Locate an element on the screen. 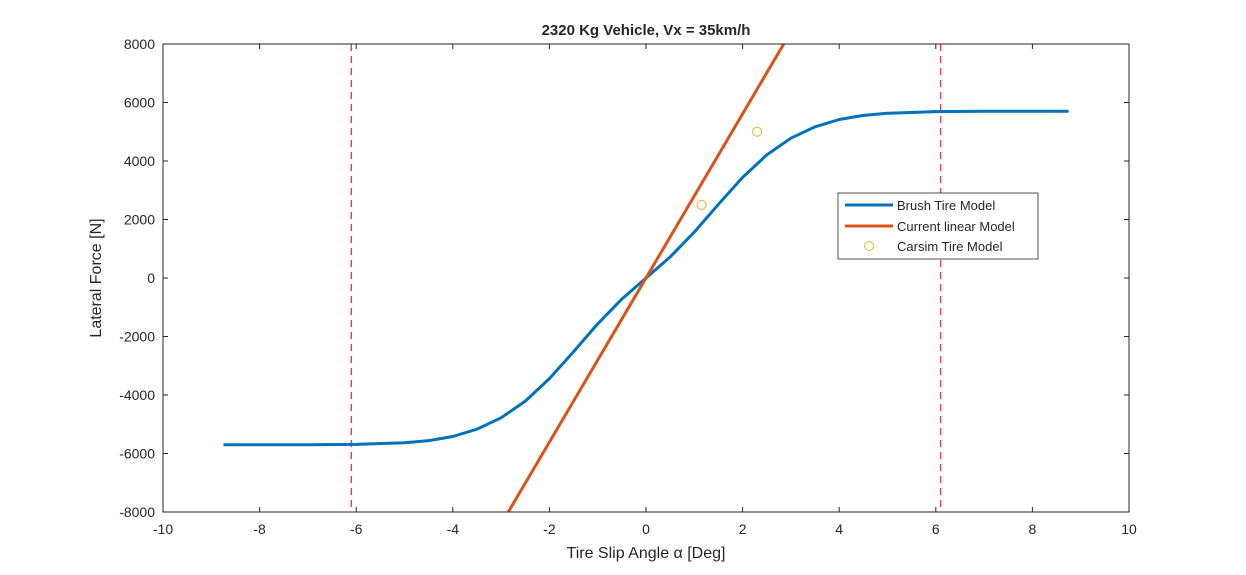 This screenshot has height=575, width=1246. y-tick-label: 4000 is located at coordinates (139, 161).